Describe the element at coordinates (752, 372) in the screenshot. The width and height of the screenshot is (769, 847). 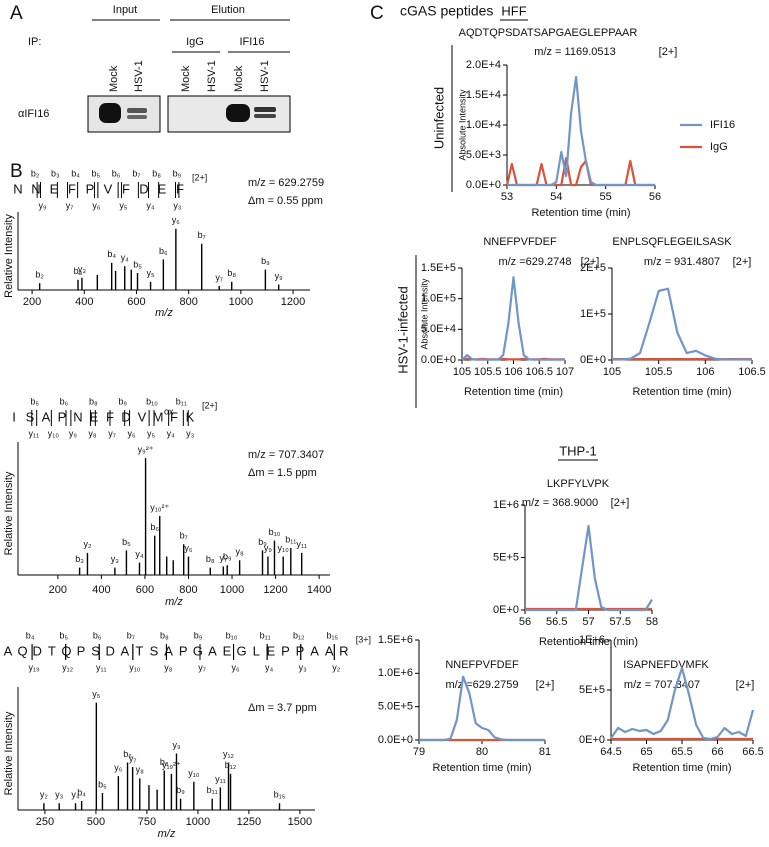
I see `x-tick-label: 106.5` at that location.